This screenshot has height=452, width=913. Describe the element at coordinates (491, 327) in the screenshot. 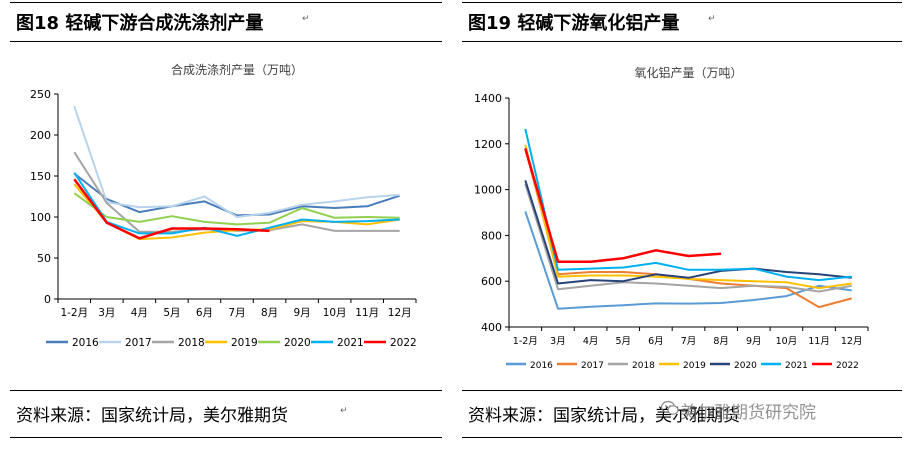

I see `y-tick-label: 400` at that location.